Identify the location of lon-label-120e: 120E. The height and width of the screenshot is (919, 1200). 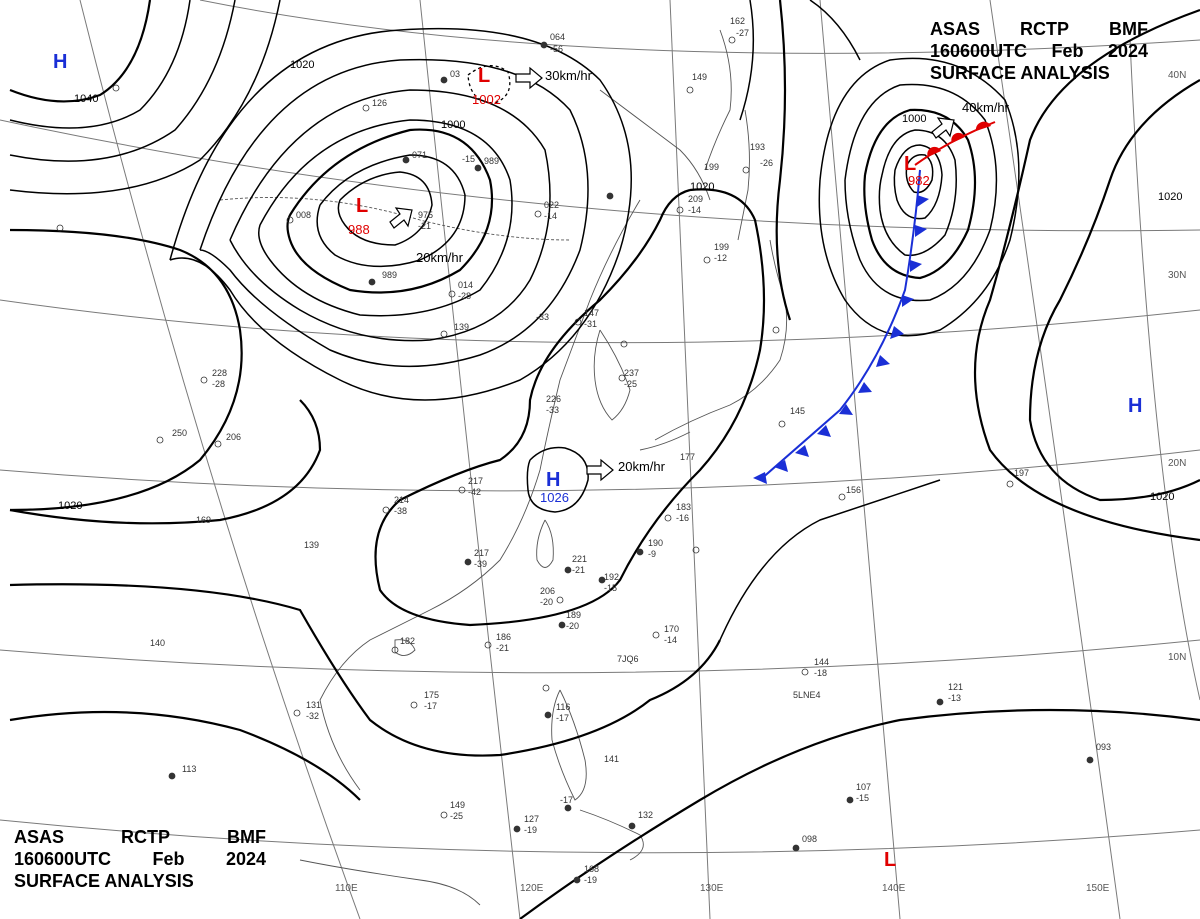
(532, 888).